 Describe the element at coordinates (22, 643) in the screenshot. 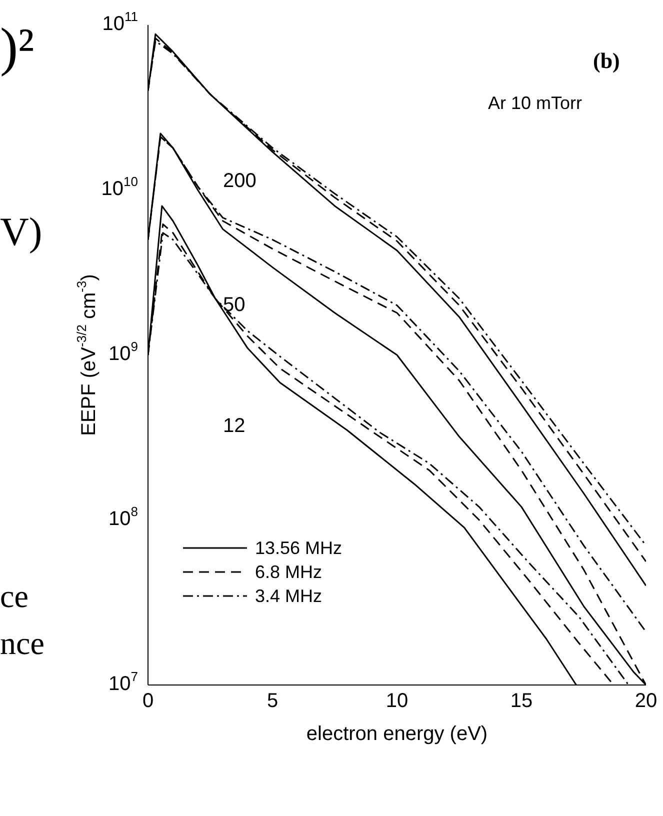

I see `text: nce` at that location.